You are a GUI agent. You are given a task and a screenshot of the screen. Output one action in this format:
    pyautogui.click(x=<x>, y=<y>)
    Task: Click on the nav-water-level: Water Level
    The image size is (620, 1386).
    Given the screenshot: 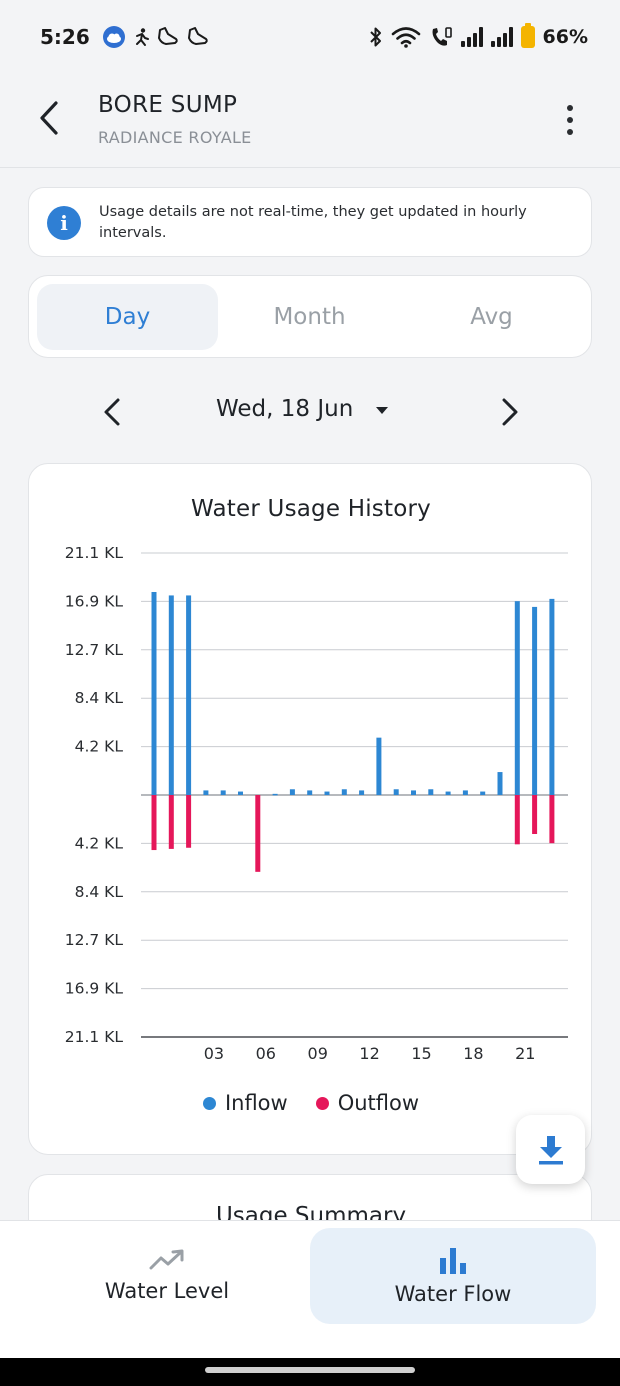 What is the action you would take?
    pyautogui.click(x=167, y=1276)
    